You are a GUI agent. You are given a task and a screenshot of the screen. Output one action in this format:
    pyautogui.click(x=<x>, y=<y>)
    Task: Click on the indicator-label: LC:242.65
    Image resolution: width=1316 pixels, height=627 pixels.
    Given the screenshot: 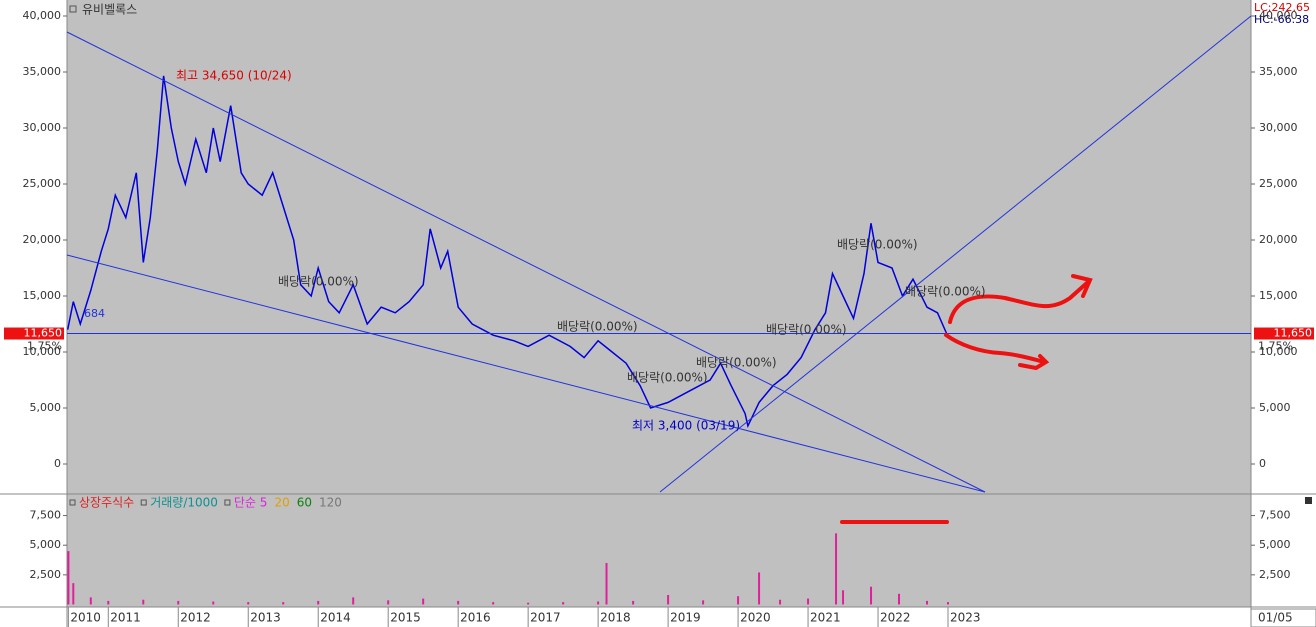 What is the action you would take?
    pyautogui.click(x=1282, y=7)
    